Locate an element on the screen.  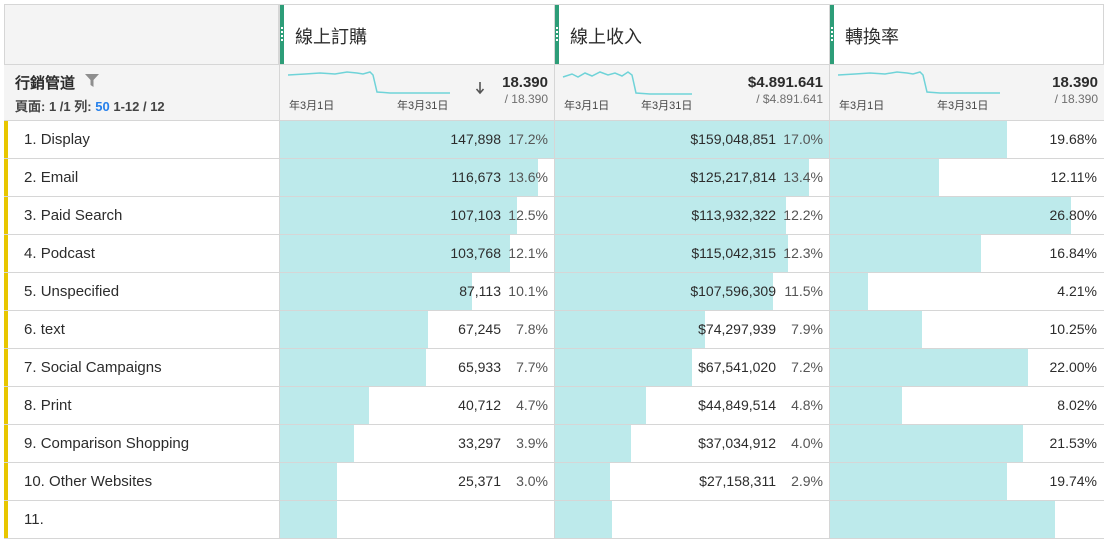
cell-percent: 3.0% is located at coordinates (532, 481).